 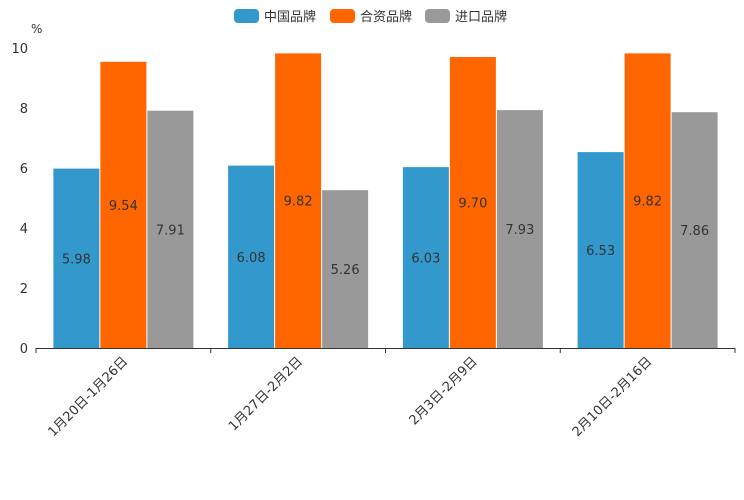 I want to click on legend: 中国品牌 合资品牌 进口品牌, so click(x=370, y=17).